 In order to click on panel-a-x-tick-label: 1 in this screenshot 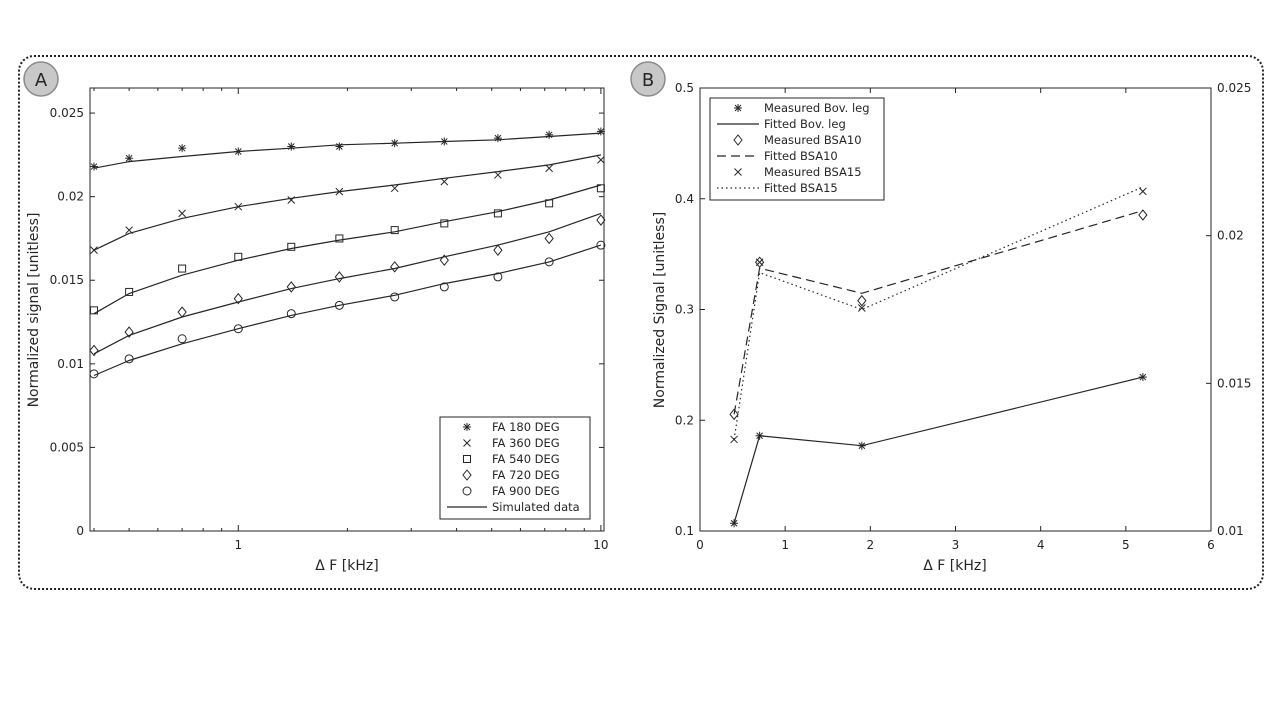, I will do `click(238, 545)`.